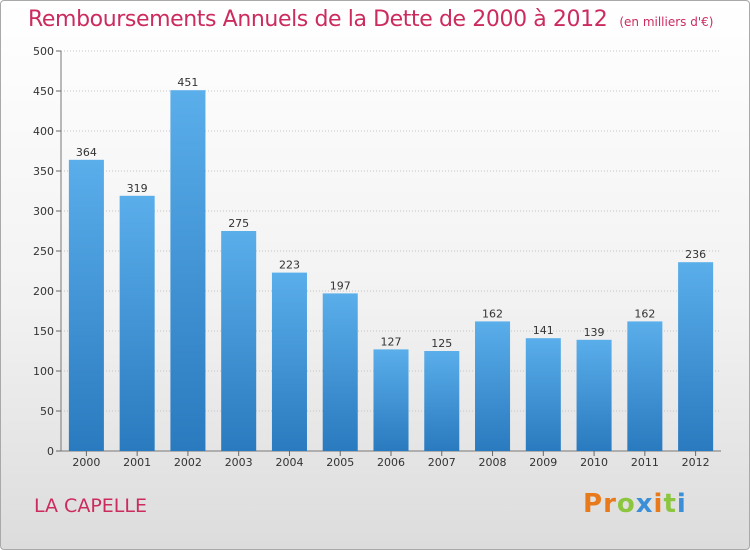  What do you see at coordinates (188, 462) in the screenshot?
I see `x-tick-label: 2002` at bounding box center [188, 462].